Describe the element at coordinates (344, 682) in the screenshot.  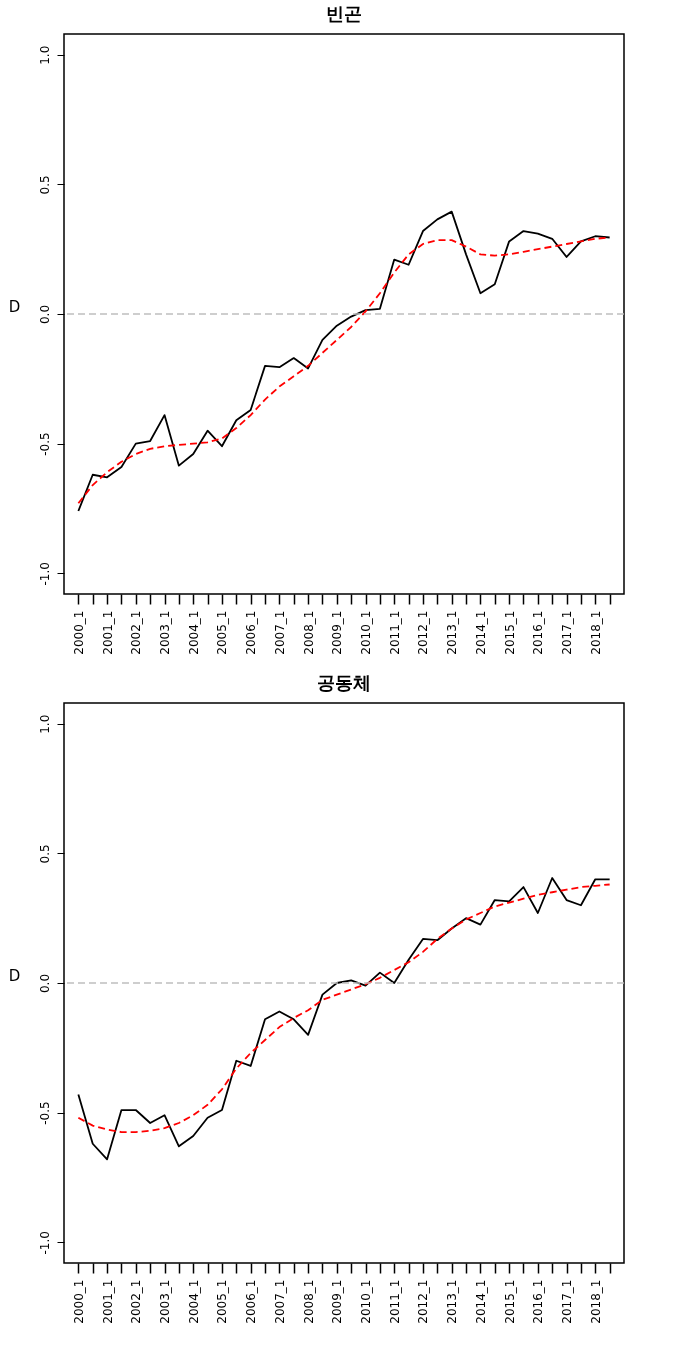
I see `chart-title: 공동체` at that location.